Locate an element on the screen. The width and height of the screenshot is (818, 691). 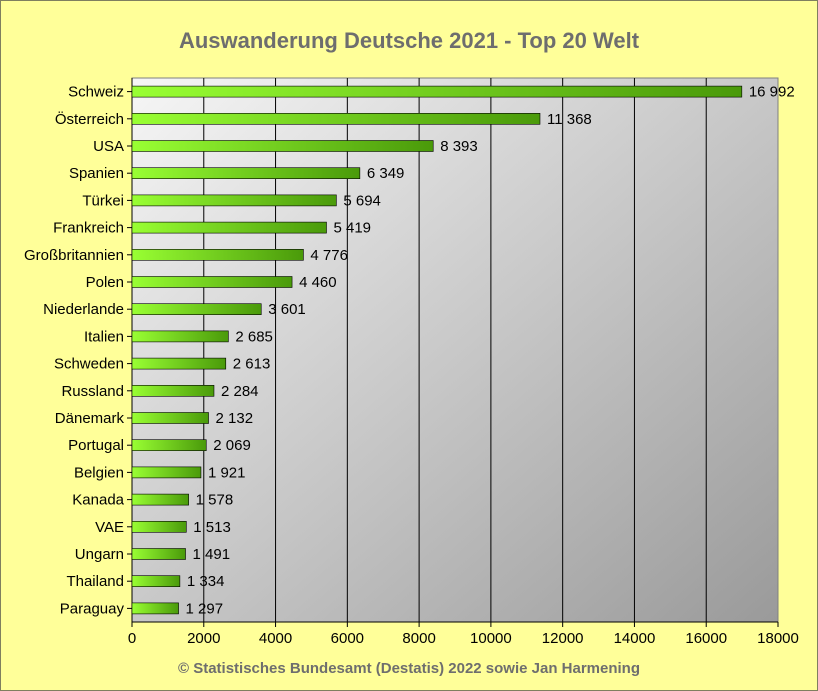
data-label: 1 578 is located at coordinates (215, 500).